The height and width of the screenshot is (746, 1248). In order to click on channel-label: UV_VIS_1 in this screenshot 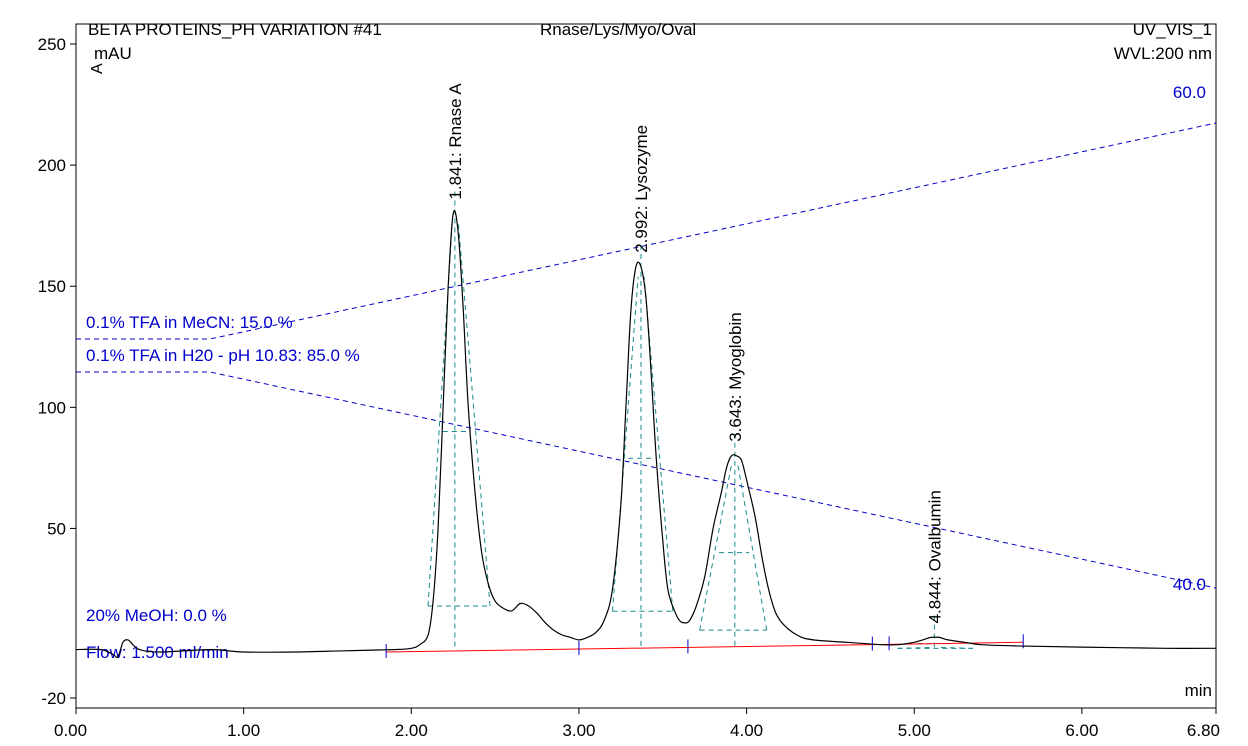, I will do `click(1172, 29)`.